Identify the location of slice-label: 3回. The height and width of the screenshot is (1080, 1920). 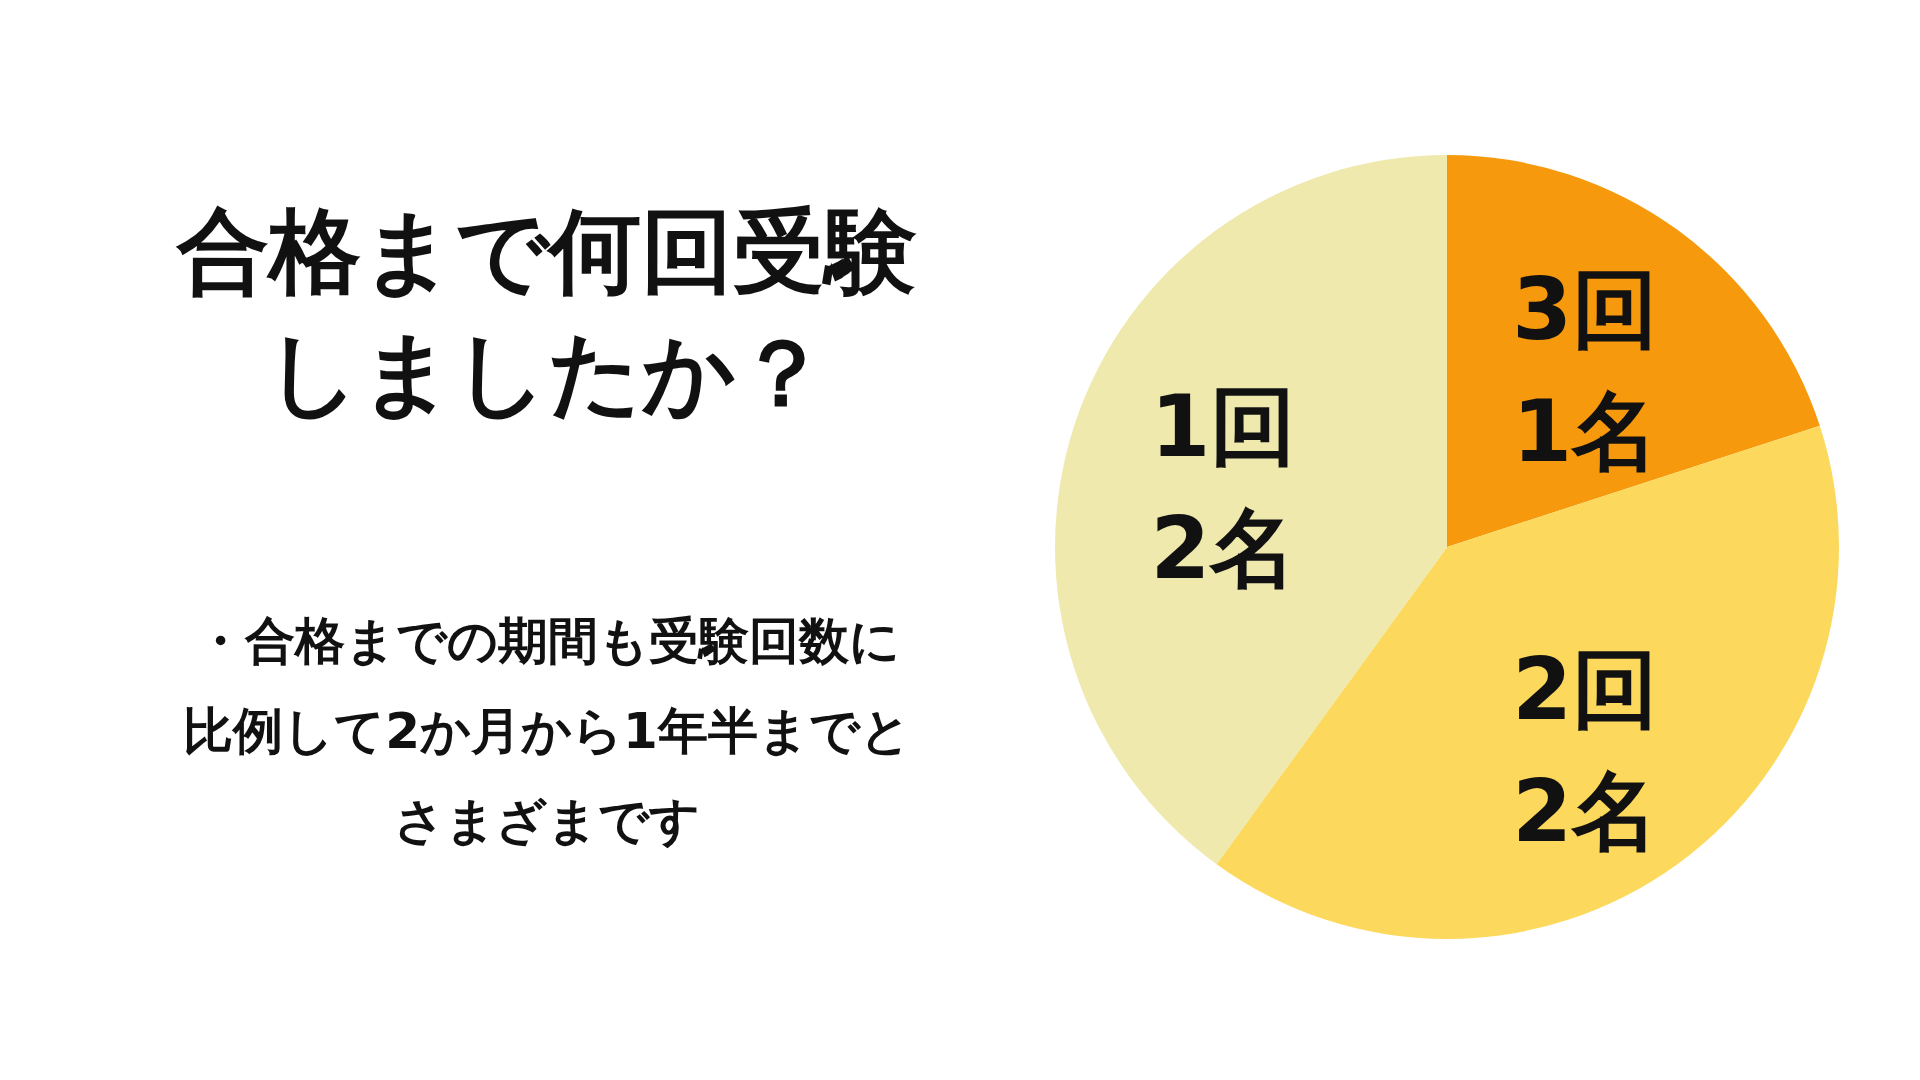
(1585, 308).